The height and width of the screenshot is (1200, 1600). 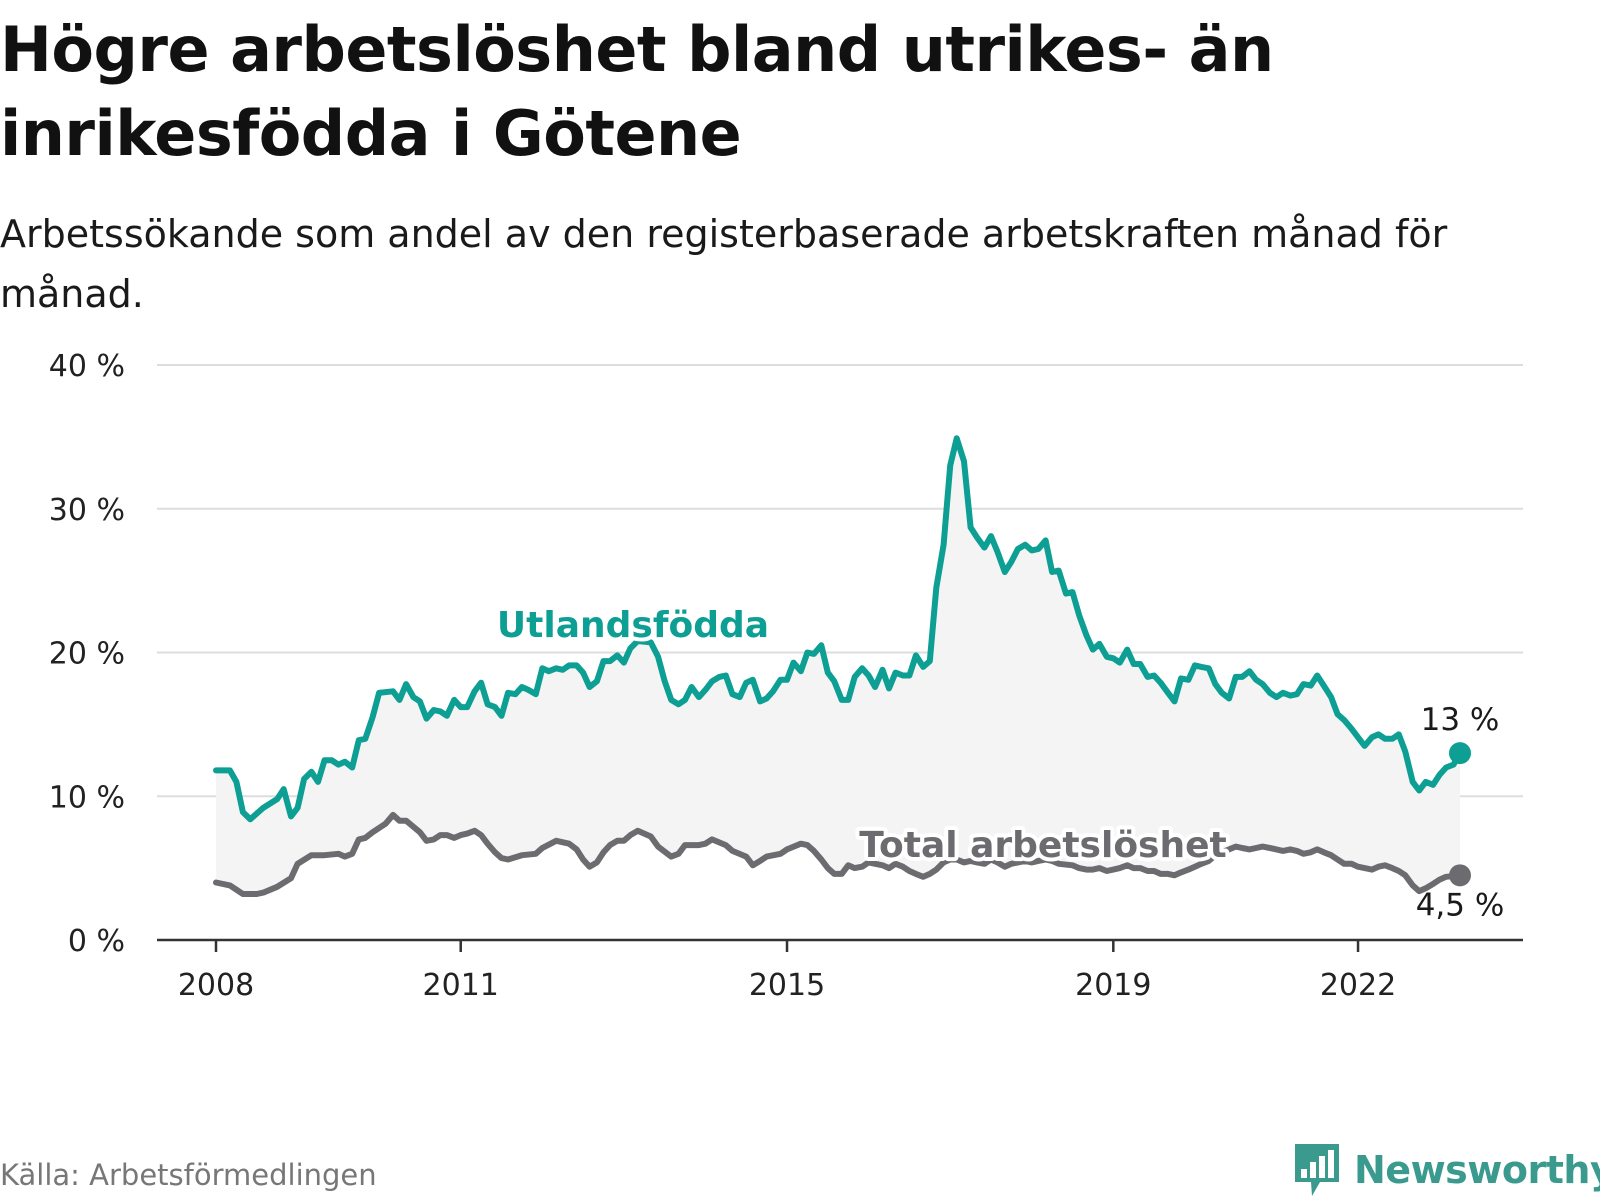 What do you see at coordinates (1460, 875) in the screenshot?
I see `end-point-total` at bounding box center [1460, 875].